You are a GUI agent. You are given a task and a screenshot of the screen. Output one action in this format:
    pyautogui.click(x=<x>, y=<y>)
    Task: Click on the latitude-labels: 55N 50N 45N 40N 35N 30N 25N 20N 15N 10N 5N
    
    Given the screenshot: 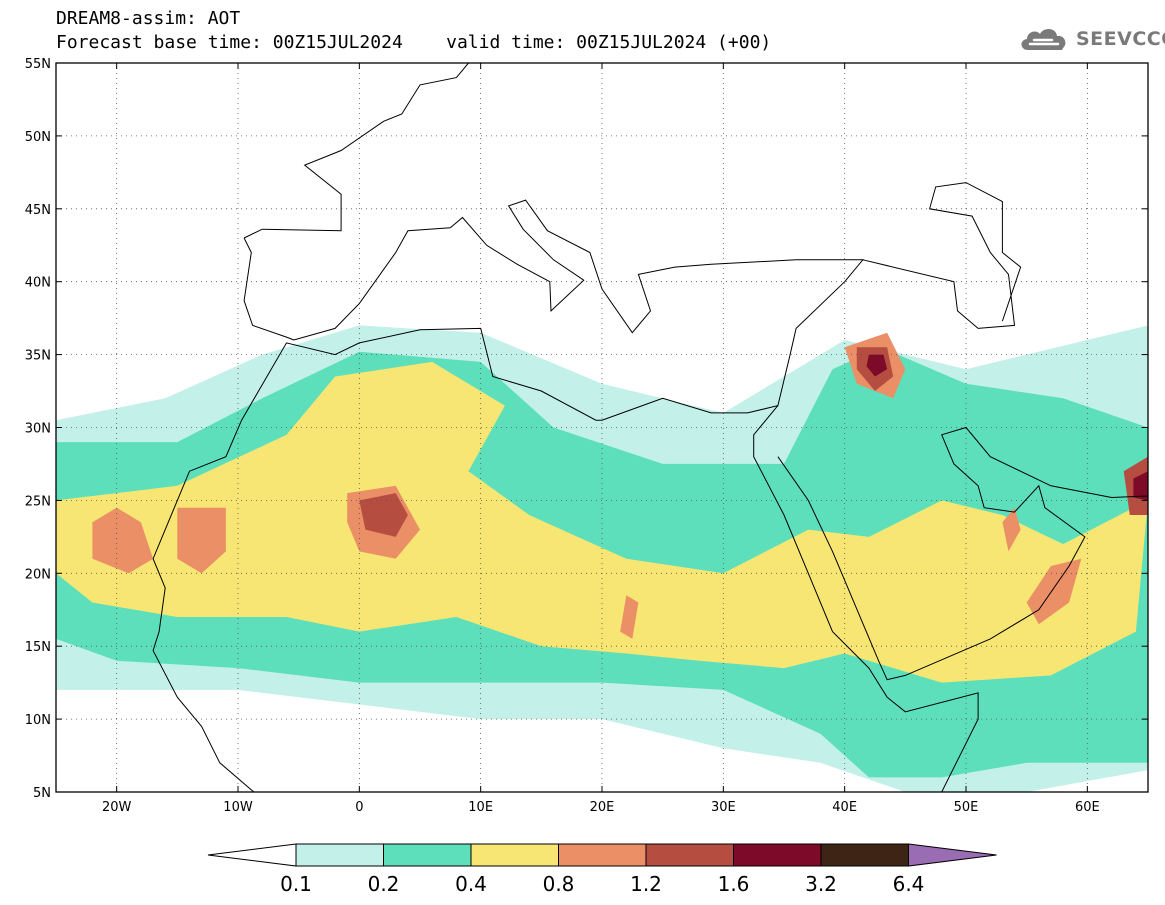 What is the action you would take?
    pyautogui.click(x=38, y=429)
    